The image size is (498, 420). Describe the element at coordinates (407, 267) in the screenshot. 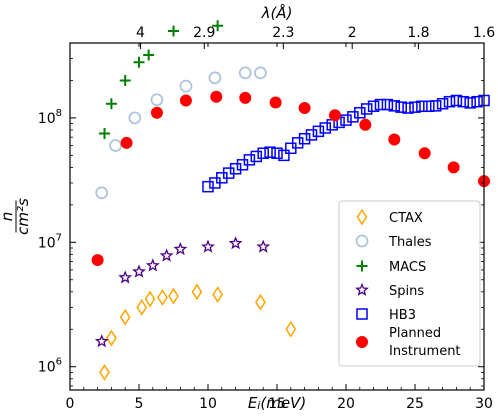

I see `legend-label: MACS` at that location.